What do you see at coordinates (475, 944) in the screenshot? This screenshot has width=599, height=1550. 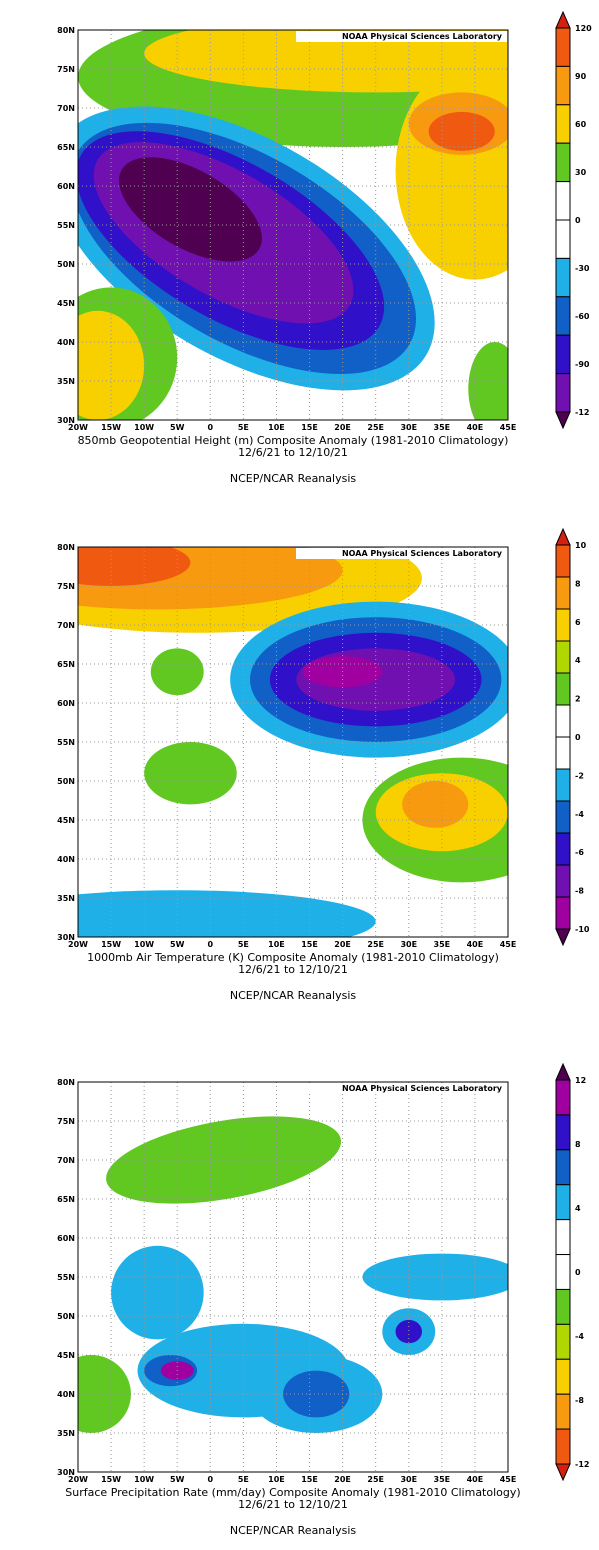 I see `lon-label: 40E` at bounding box center [475, 944].